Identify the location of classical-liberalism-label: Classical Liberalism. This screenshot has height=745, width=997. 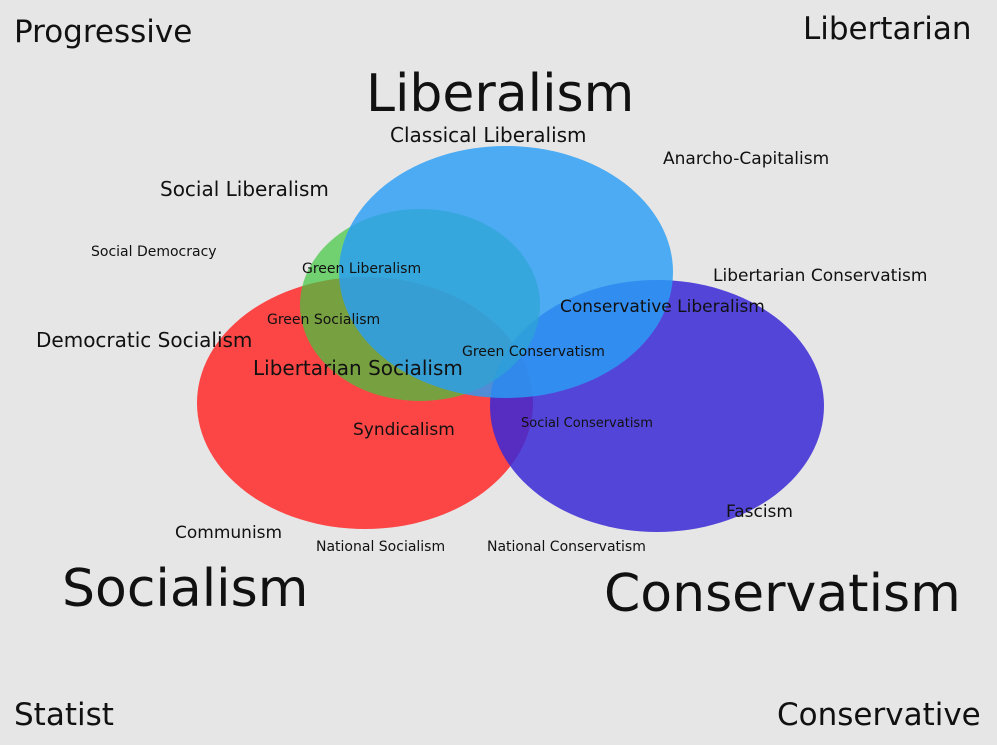
(488, 135).